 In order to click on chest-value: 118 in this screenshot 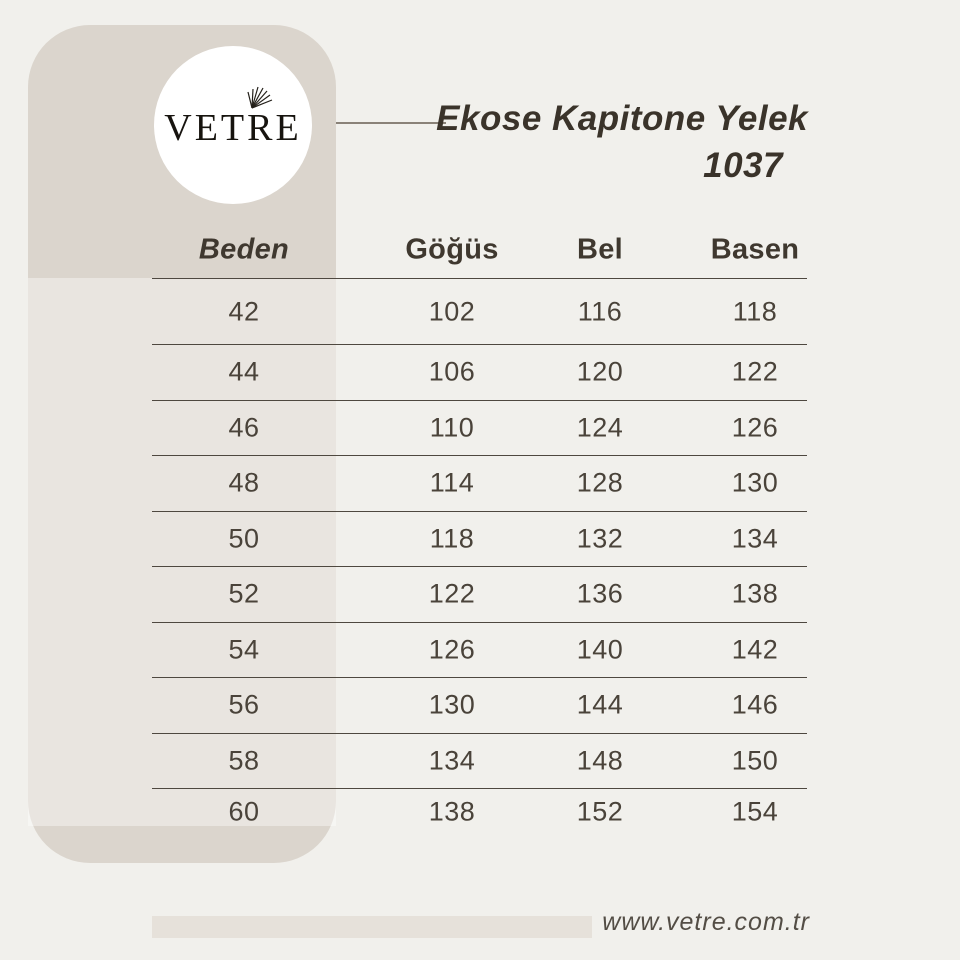, I will do `click(452, 538)`.